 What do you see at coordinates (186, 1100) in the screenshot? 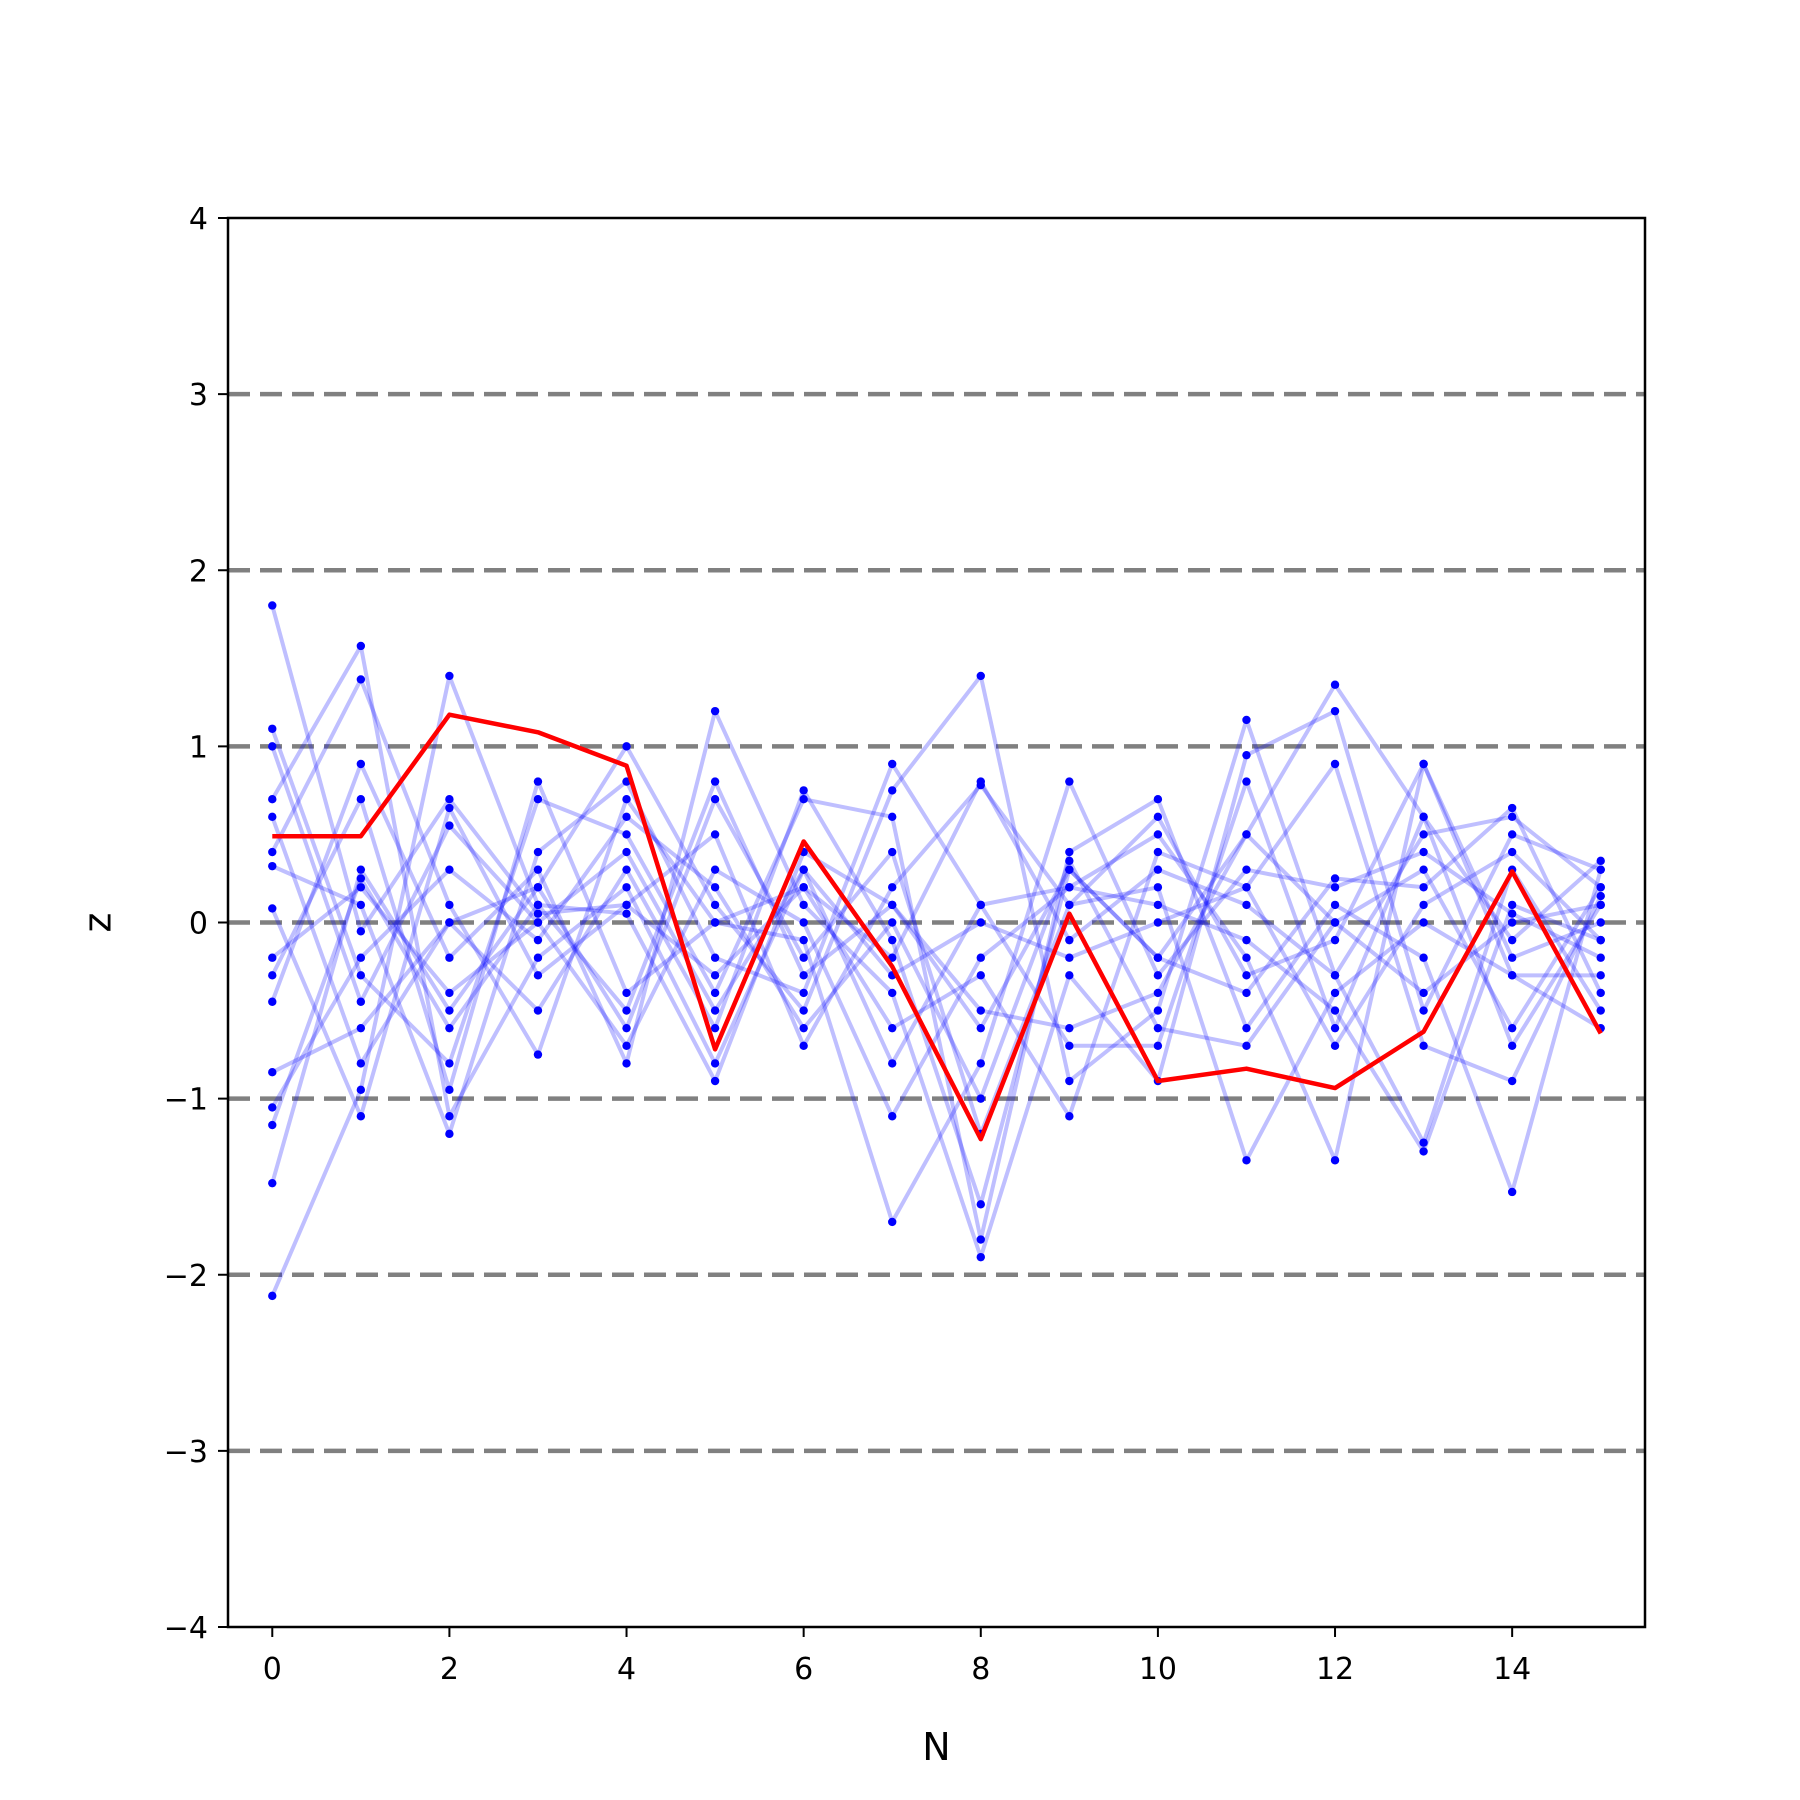
I see `y-tick-label: −1` at bounding box center [186, 1100].